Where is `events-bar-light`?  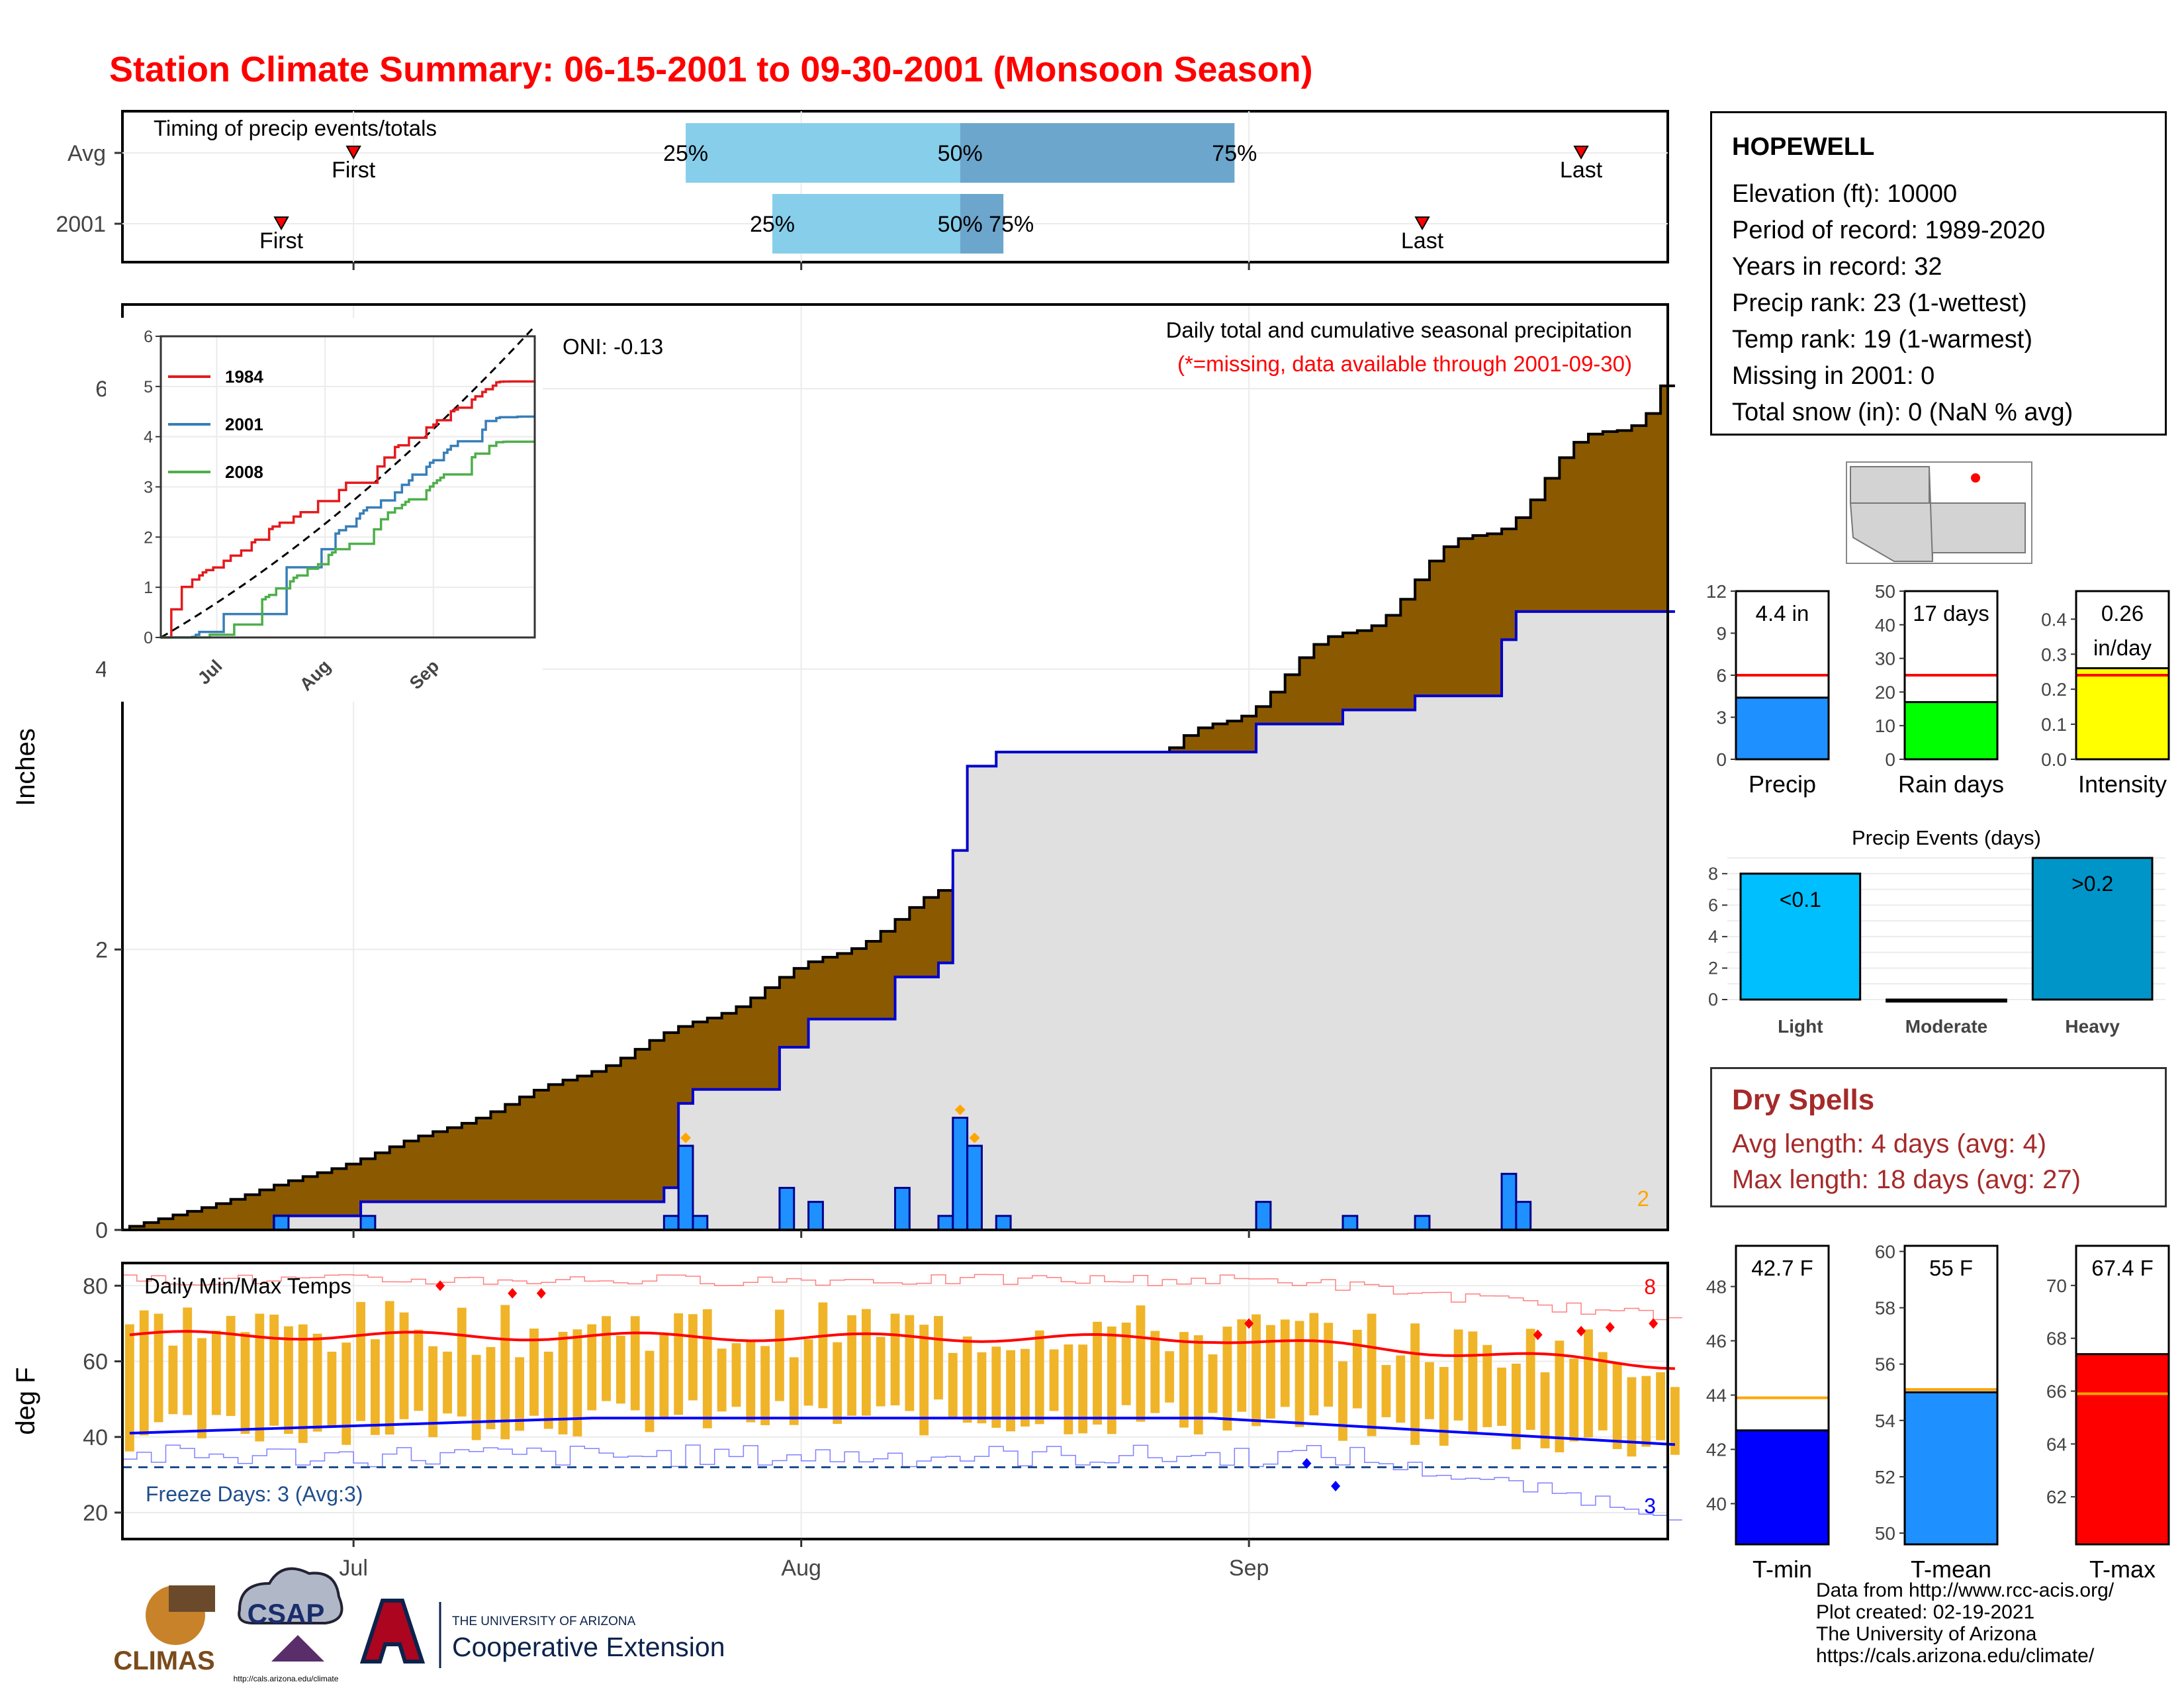 events-bar-light is located at coordinates (1800, 936).